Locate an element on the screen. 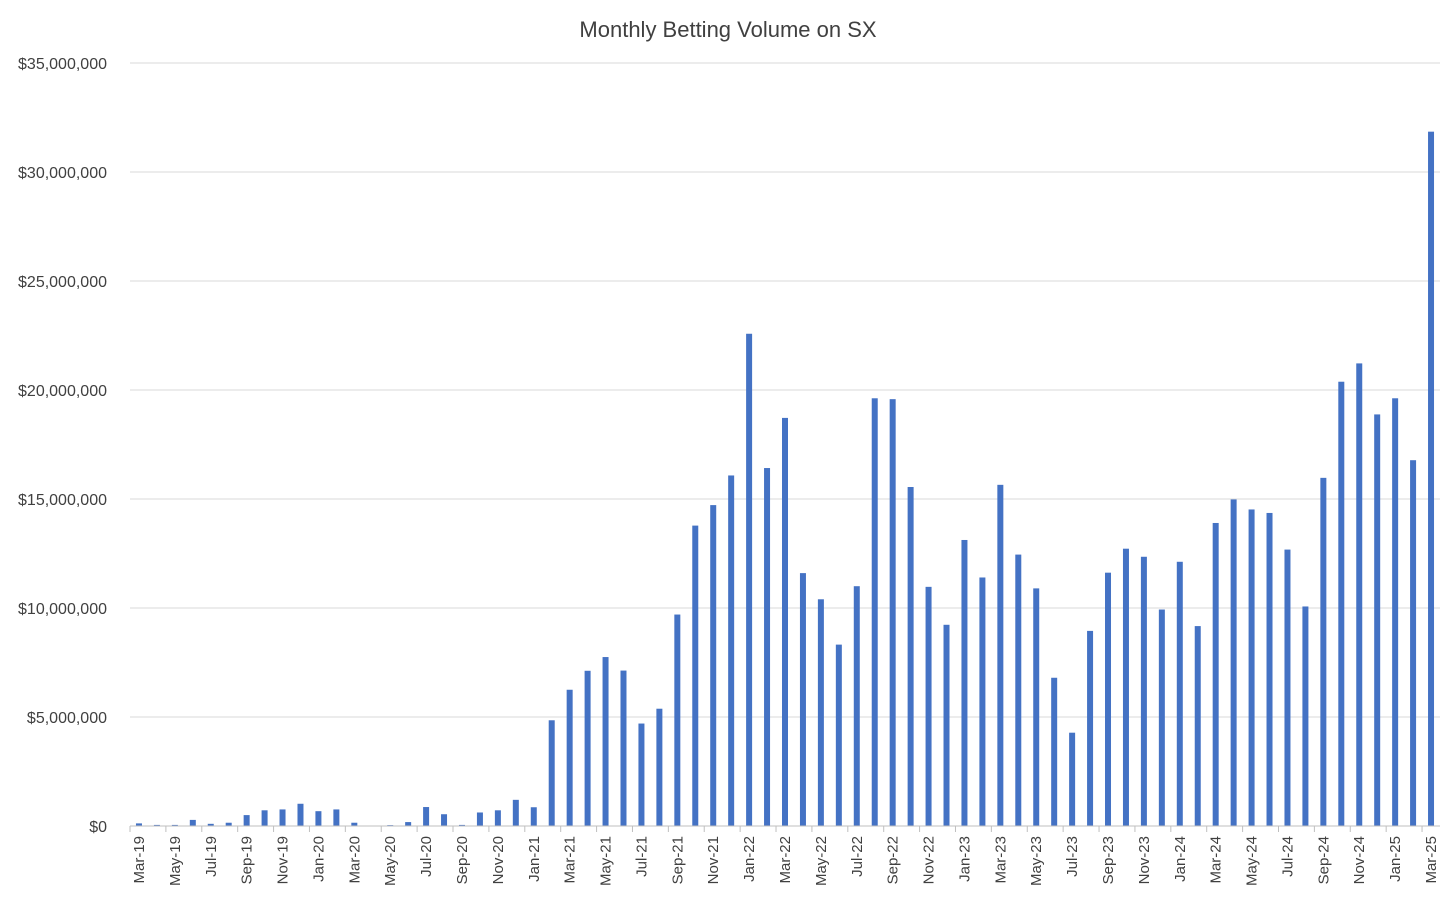 The height and width of the screenshot is (910, 1456). y-tick-label: $5,000,000 is located at coordinates (67, 718).